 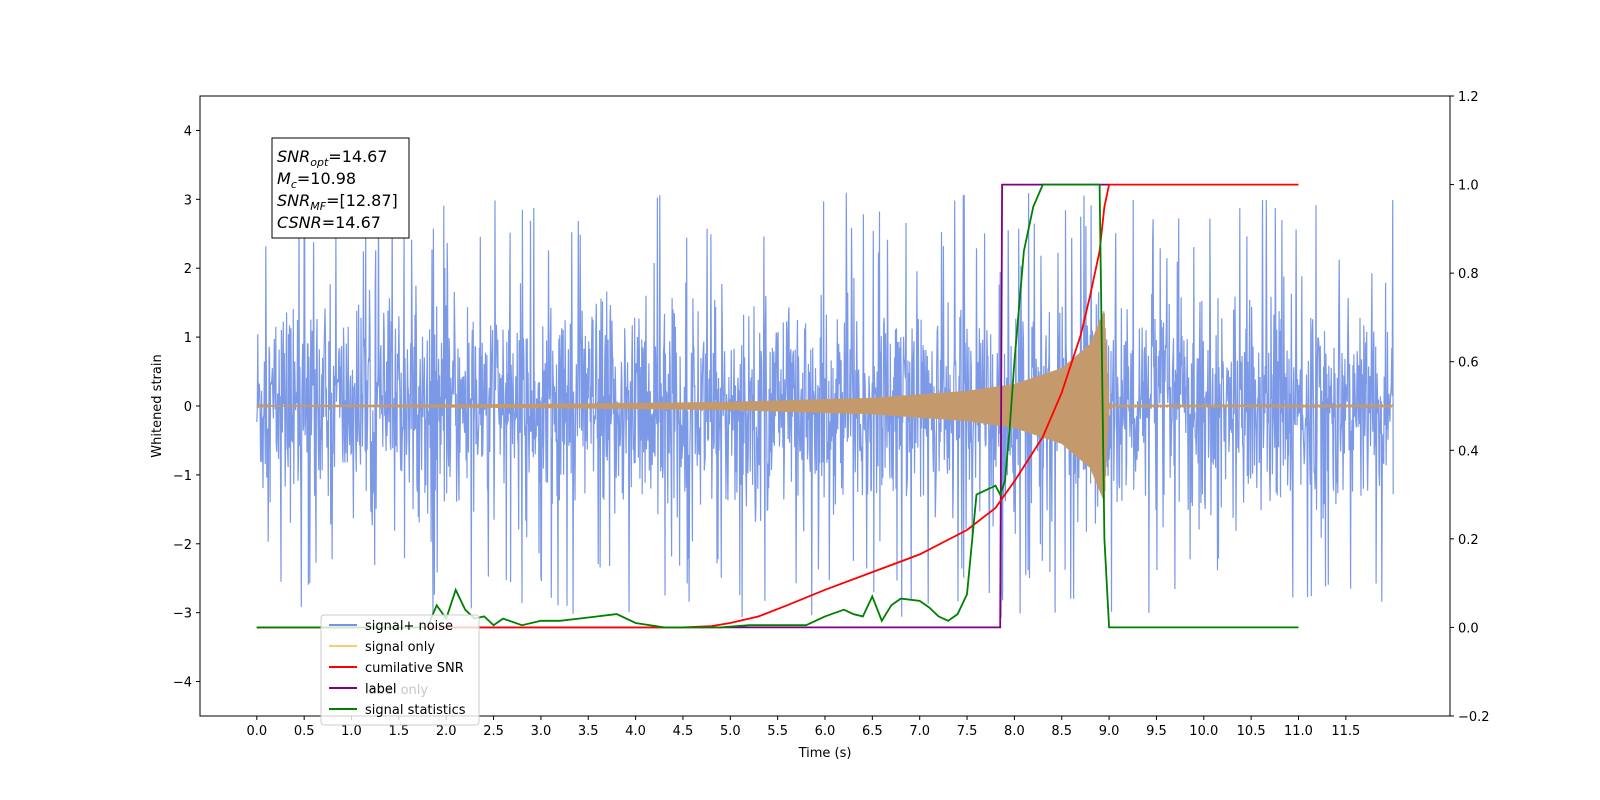 What do you see at coordinates (399, 731) in the screenshot?
I see `x-tick-label: 1.5` at bounding box center [399, 731].